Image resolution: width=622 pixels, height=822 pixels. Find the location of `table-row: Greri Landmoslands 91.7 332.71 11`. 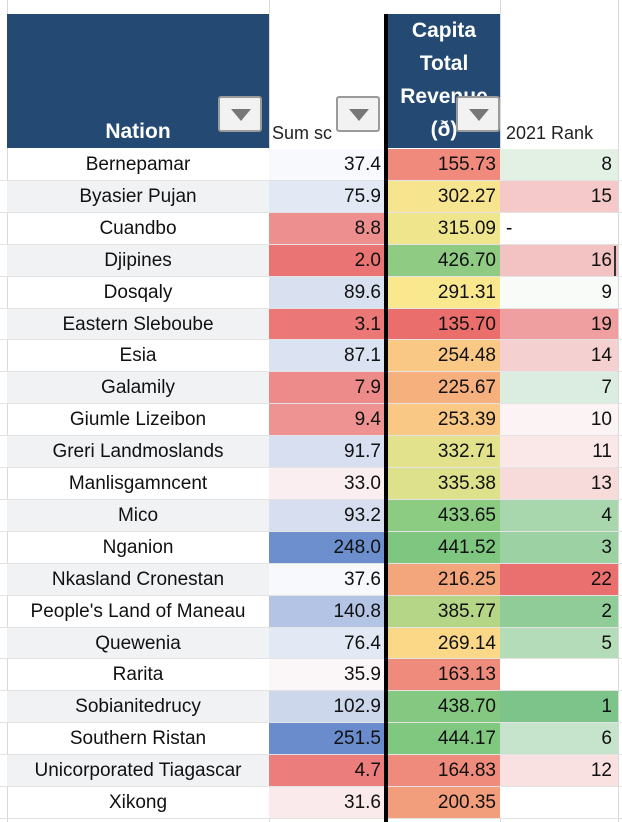

table-row: Greri Landmoslands 91.7 332.71 11 is located at coordinates (312, 452).